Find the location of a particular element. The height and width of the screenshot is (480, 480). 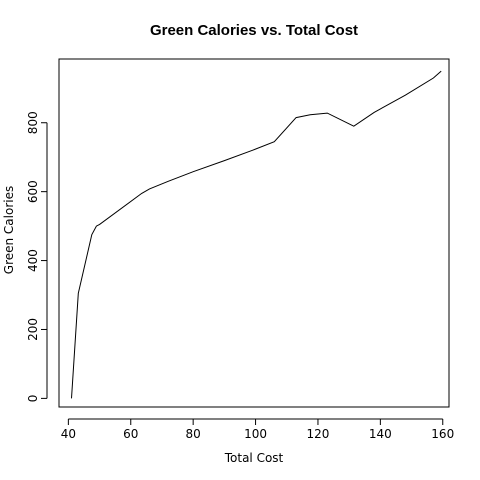

y-axis-label: Green Calories is located at coordinates (9, 230).